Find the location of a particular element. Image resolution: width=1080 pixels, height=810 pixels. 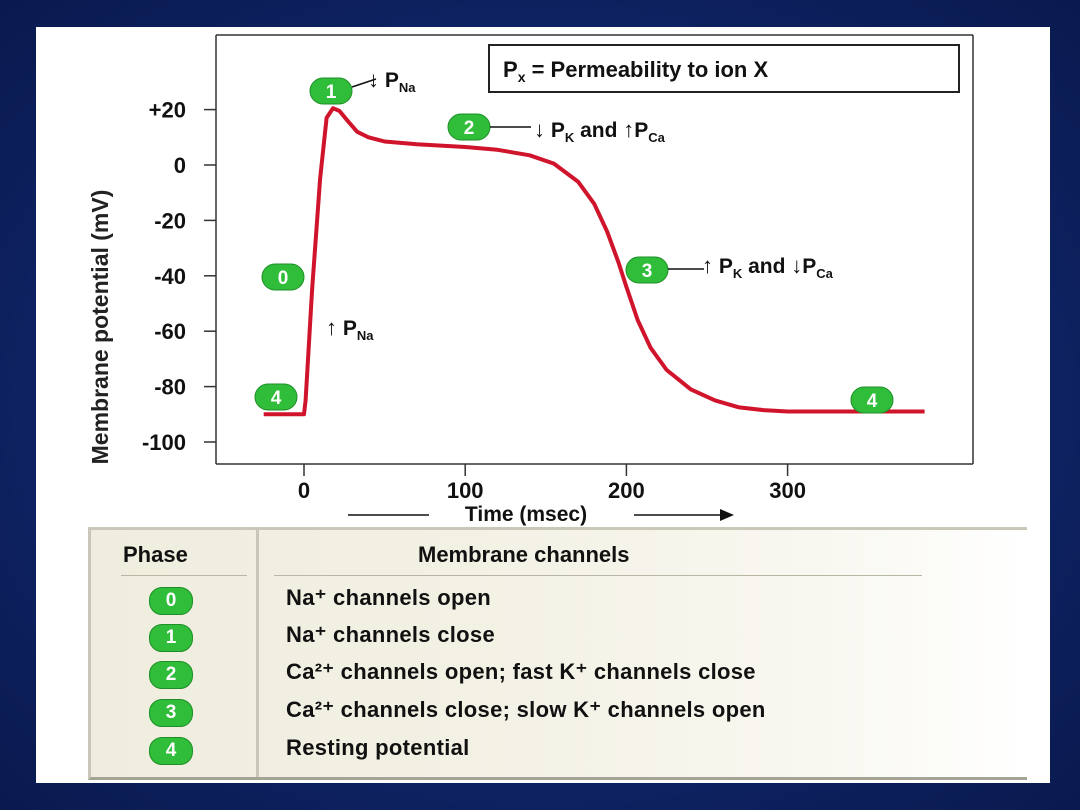

legend-box is located at coordinates (724, 68).